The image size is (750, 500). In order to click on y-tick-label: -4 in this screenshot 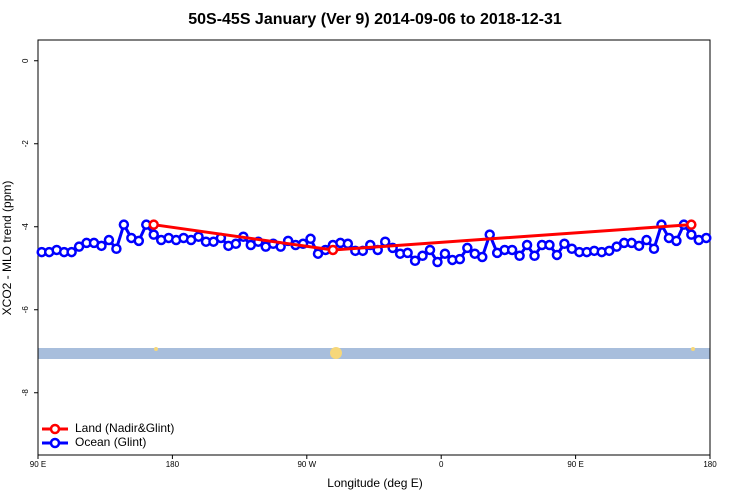, I will do `click(25, 227)`.